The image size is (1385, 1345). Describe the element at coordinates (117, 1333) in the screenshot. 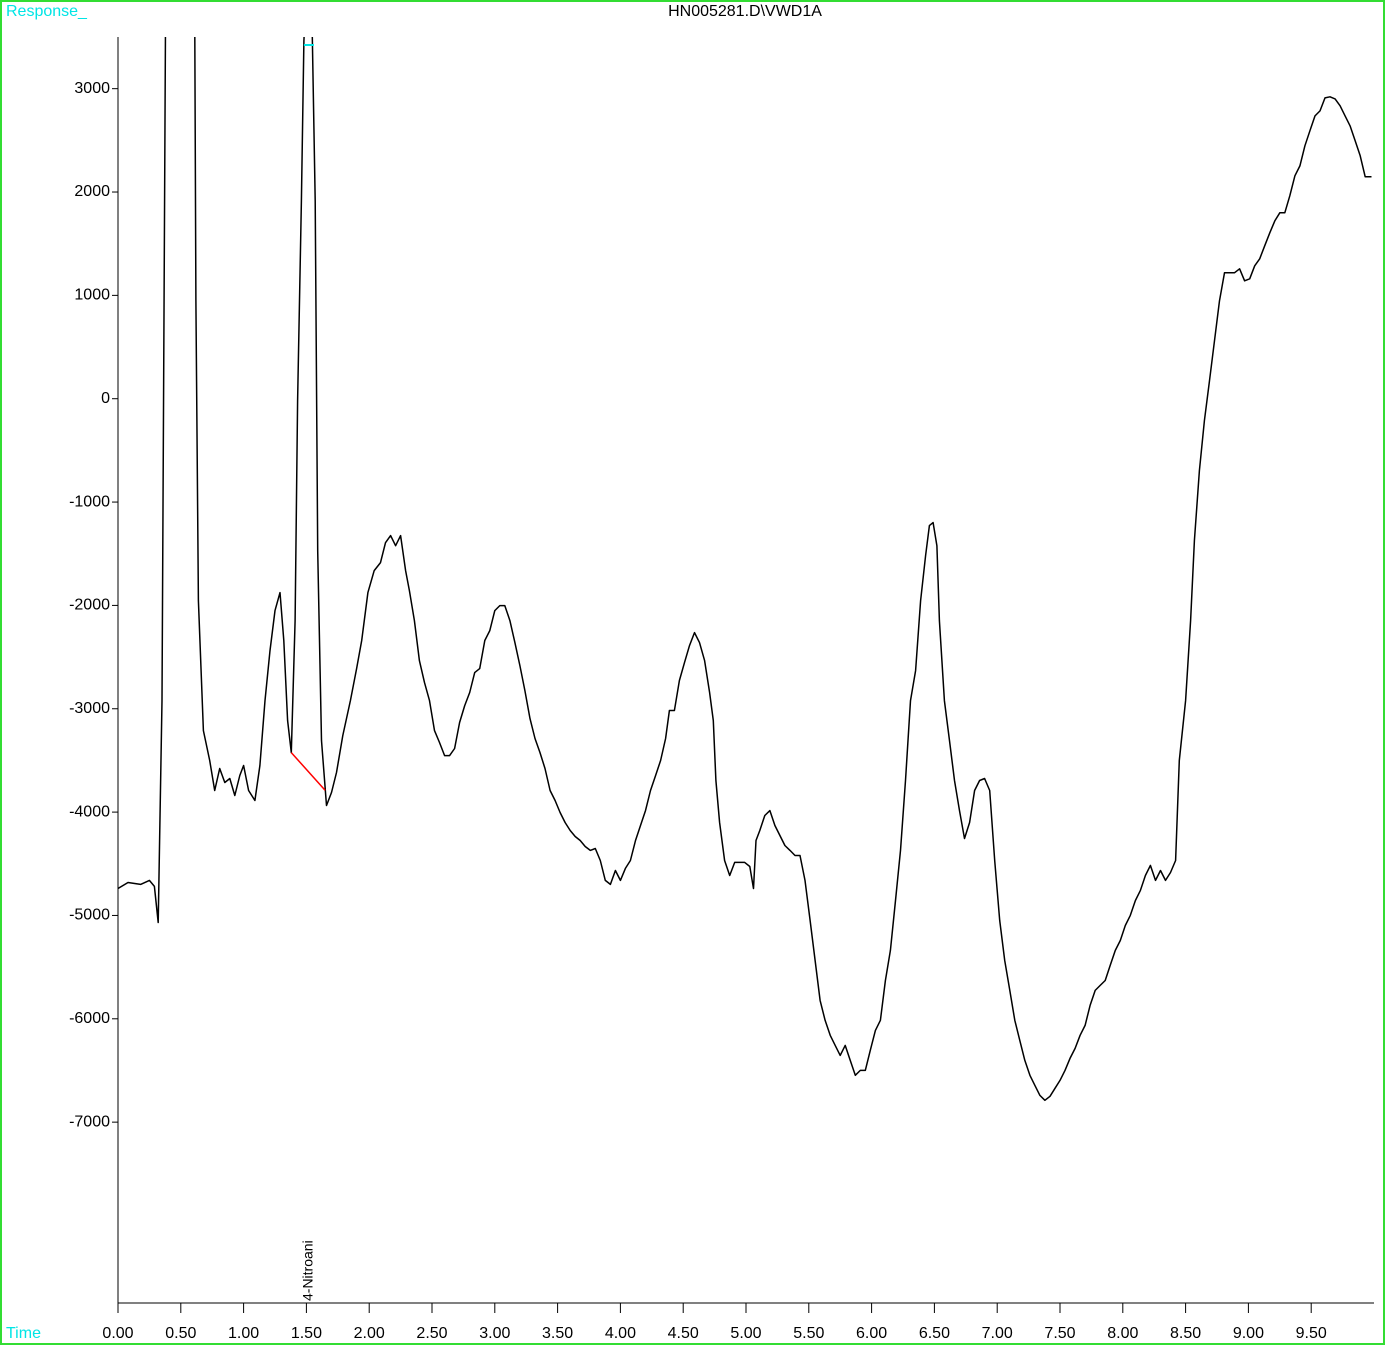

I see `x-tick-label: 0.00` at that location.